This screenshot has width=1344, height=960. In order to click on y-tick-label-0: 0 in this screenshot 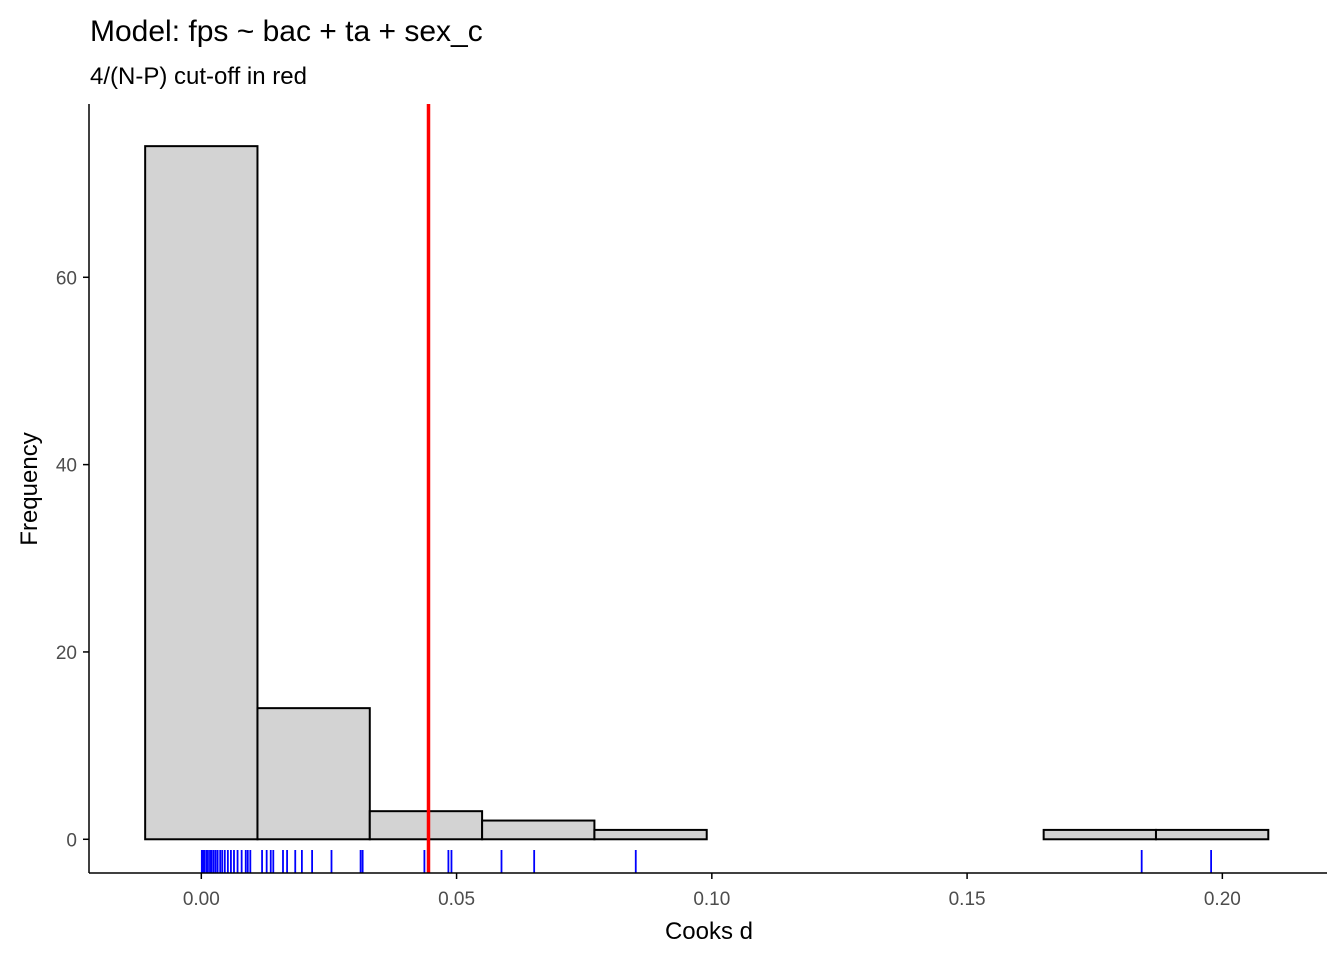, I will do `click(71, 840)`.